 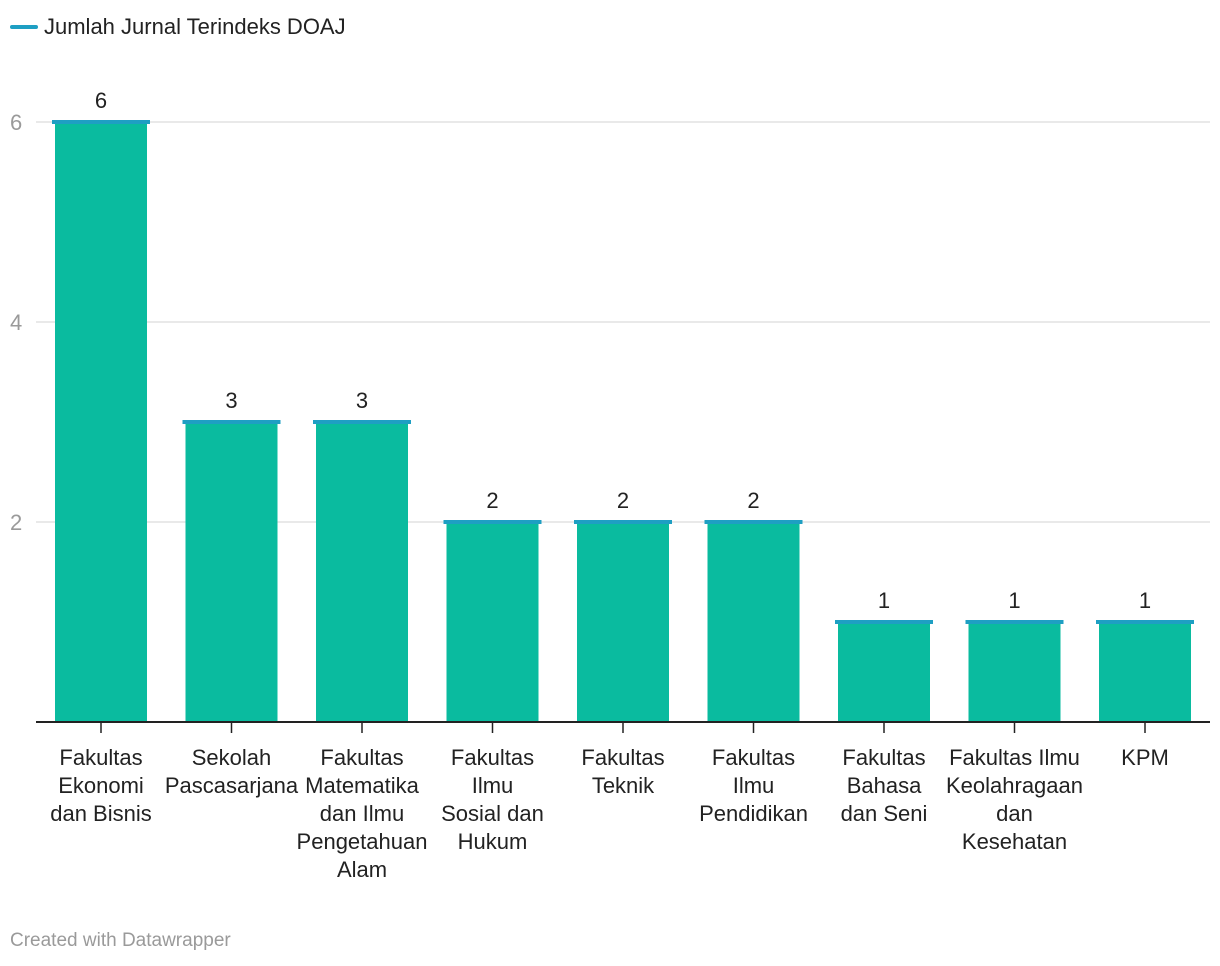 I want to click on x-tick-label-line: Hukum, so click(x=492, y=841).